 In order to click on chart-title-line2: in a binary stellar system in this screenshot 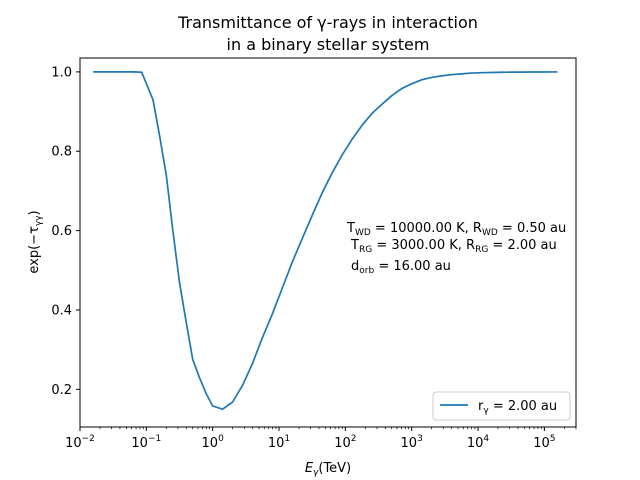, I will do `click(328, 44)`.